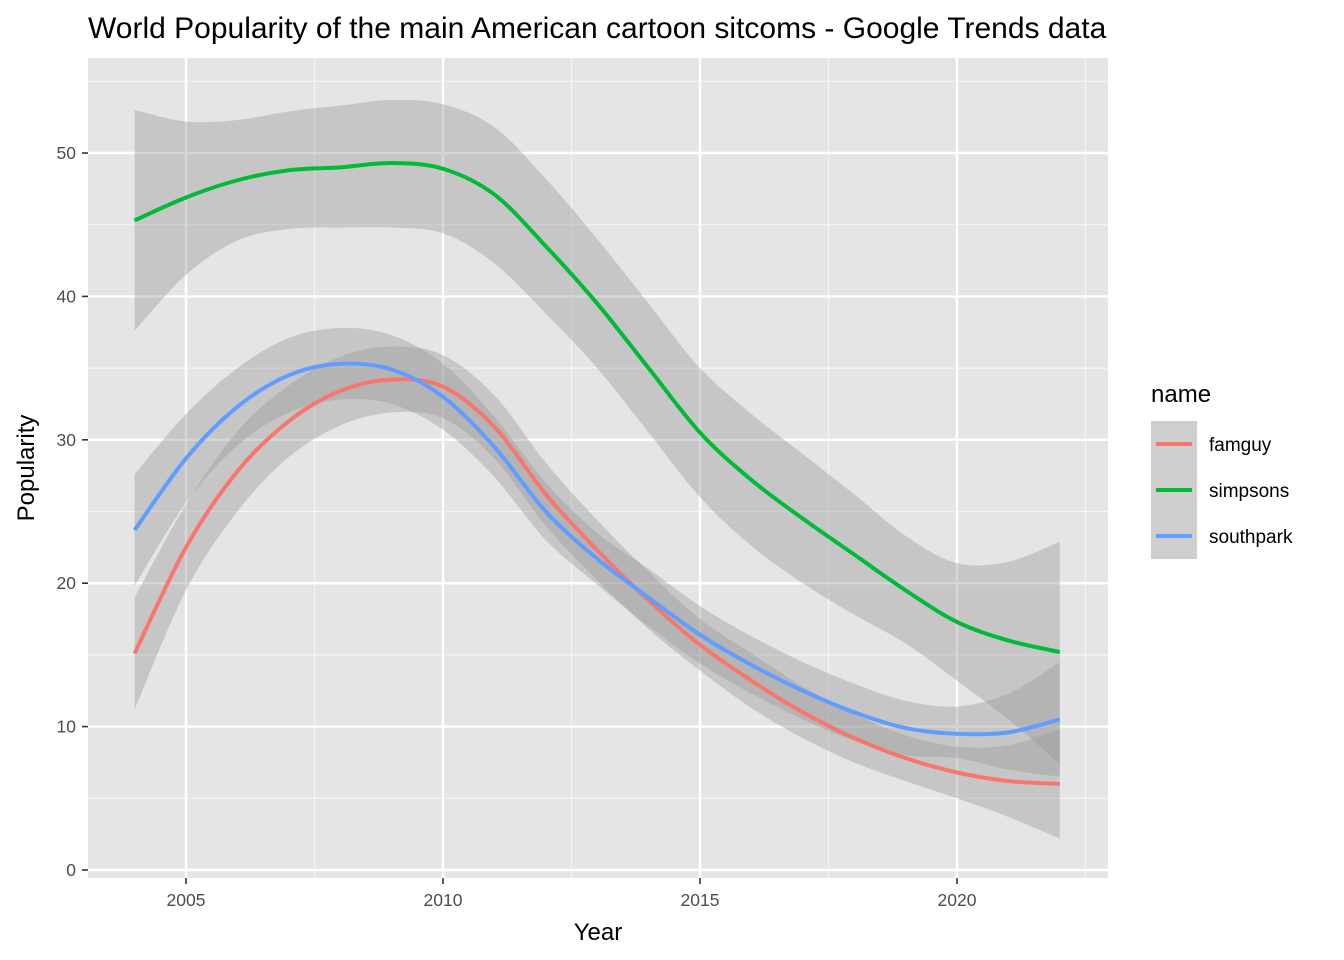 This screenshot has width=1344, height=960. Describe the element at coordinates (1181, 394) in the screenshot. I see `legend-title: name` at that location.